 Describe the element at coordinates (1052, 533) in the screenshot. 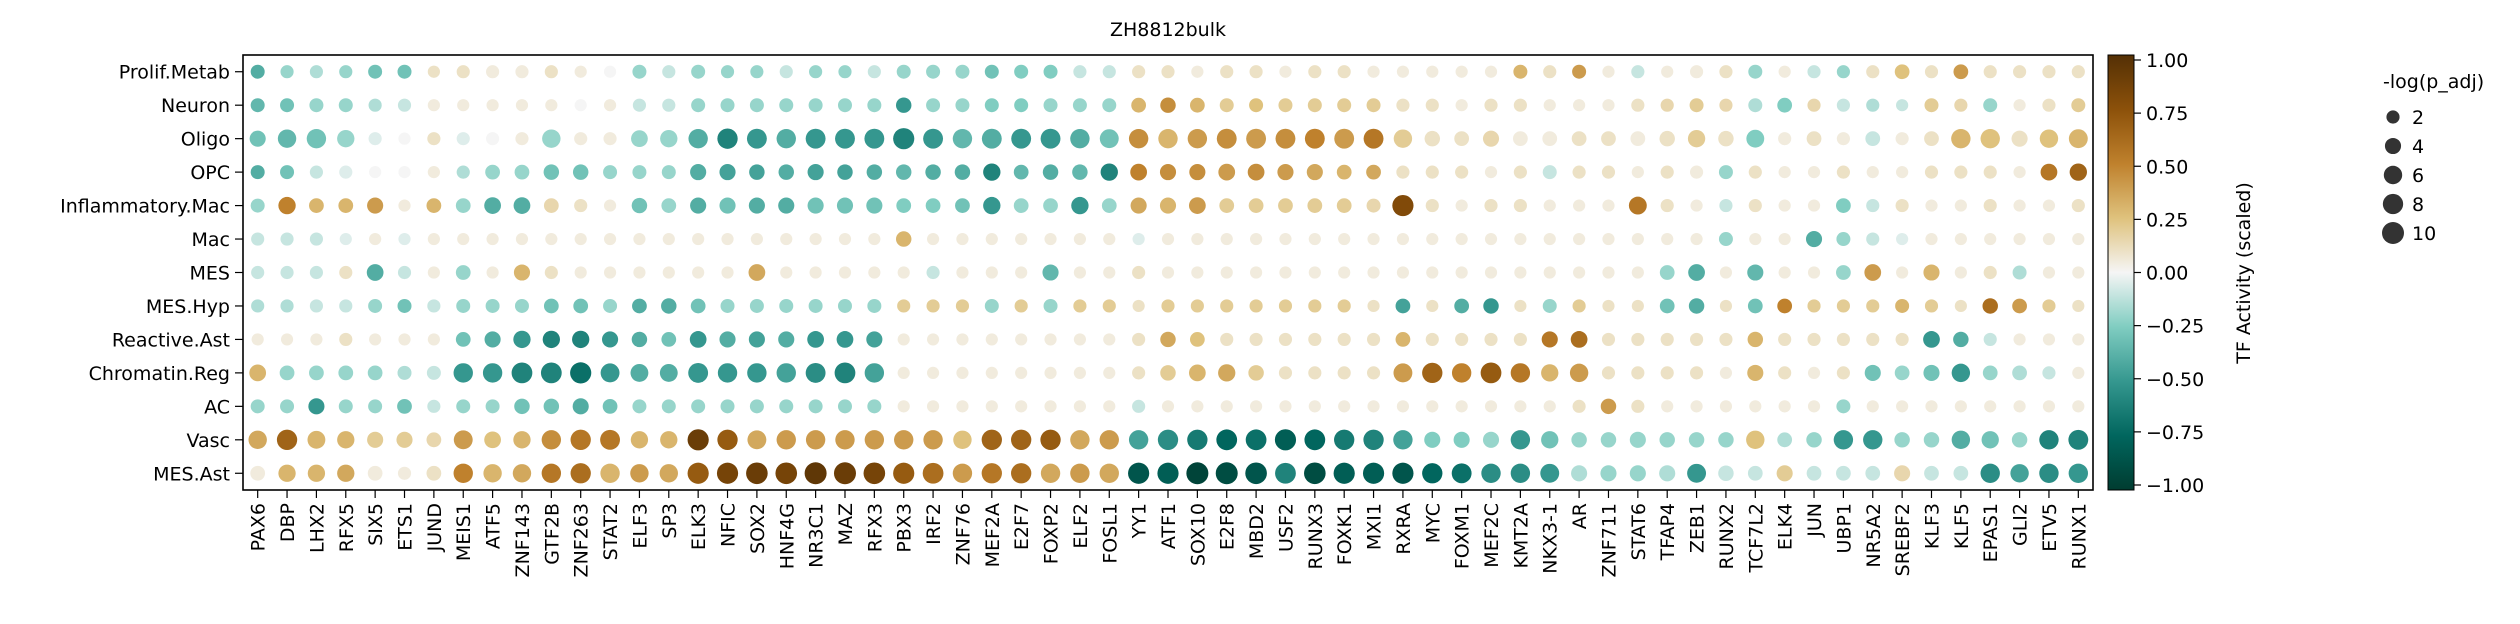

I see `column-label: FOXP2` at that location.